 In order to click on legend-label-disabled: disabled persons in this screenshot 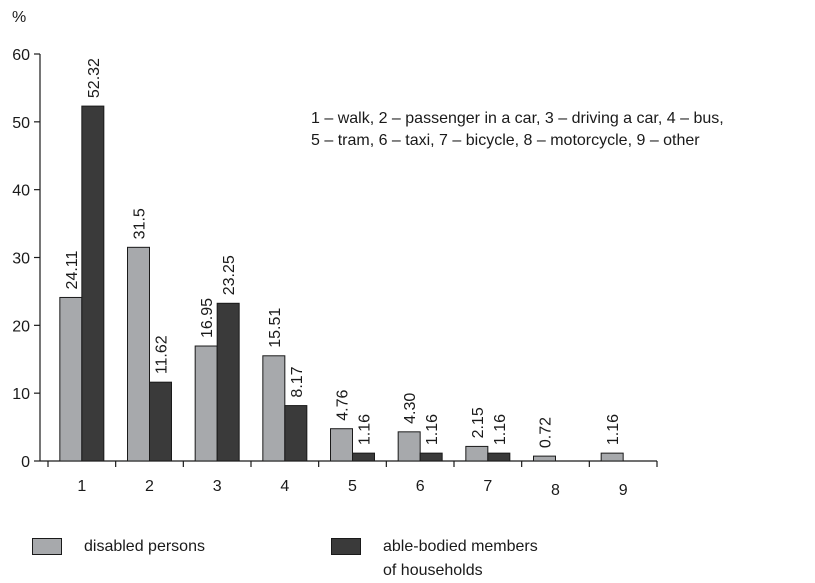, I will do `click(144, 547)`.